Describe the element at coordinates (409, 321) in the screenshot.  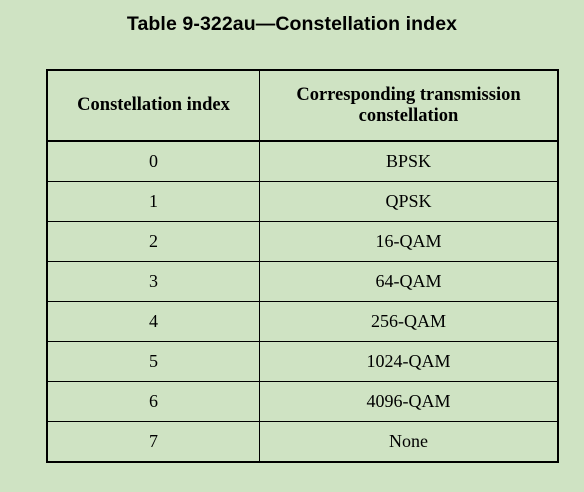
I see `constellation-cell: 256-QAM` at that location.